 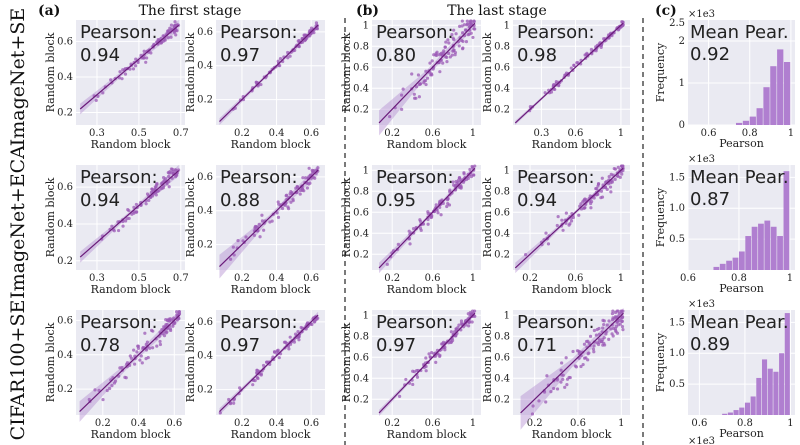 I want to click on x-tick-label: 0.7, so click(x=181, y=278).